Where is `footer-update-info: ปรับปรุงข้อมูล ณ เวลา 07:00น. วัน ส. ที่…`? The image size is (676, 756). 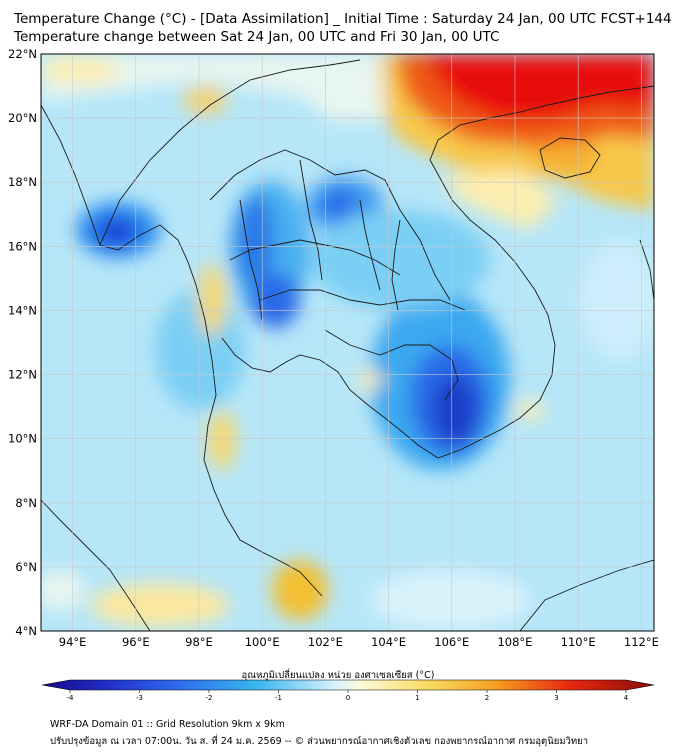 footer-update-info: ปรับปรุงข้อมูล ณ เวลา 07:00น. วัน ส. ที่… is located at coordinates (319, 741).